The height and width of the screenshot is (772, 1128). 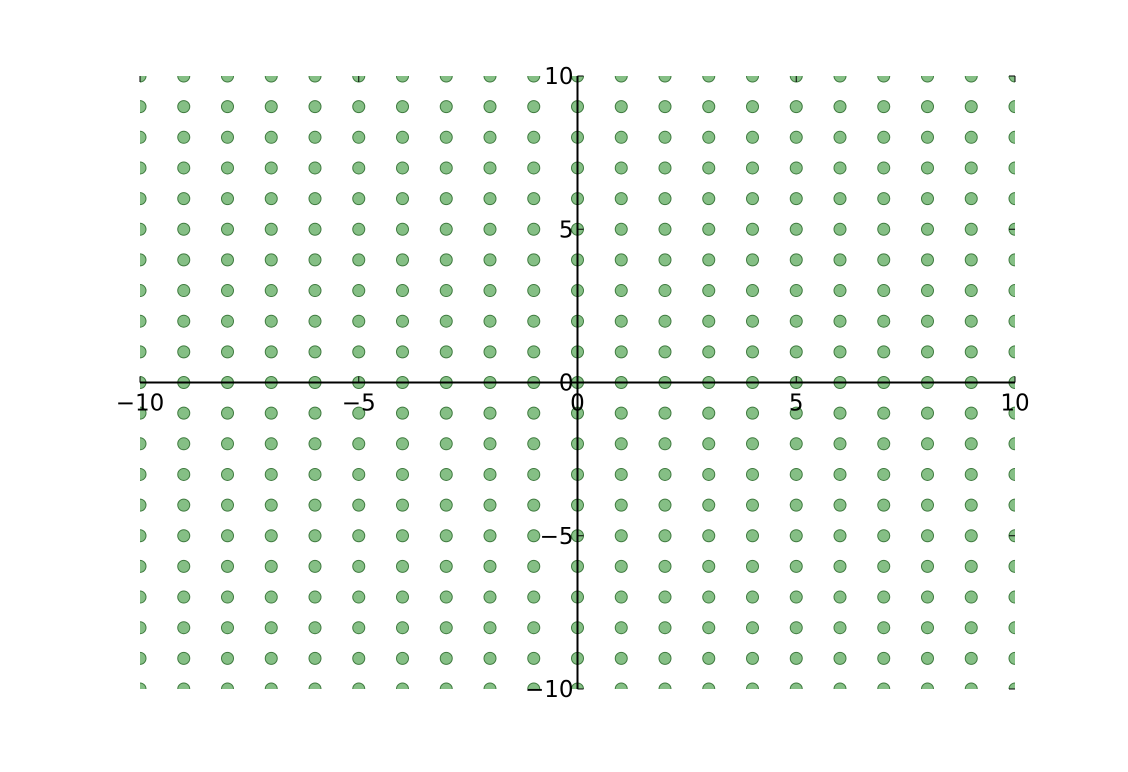 I want to click on x-tick-label: −10, so click(x=140, y=404).